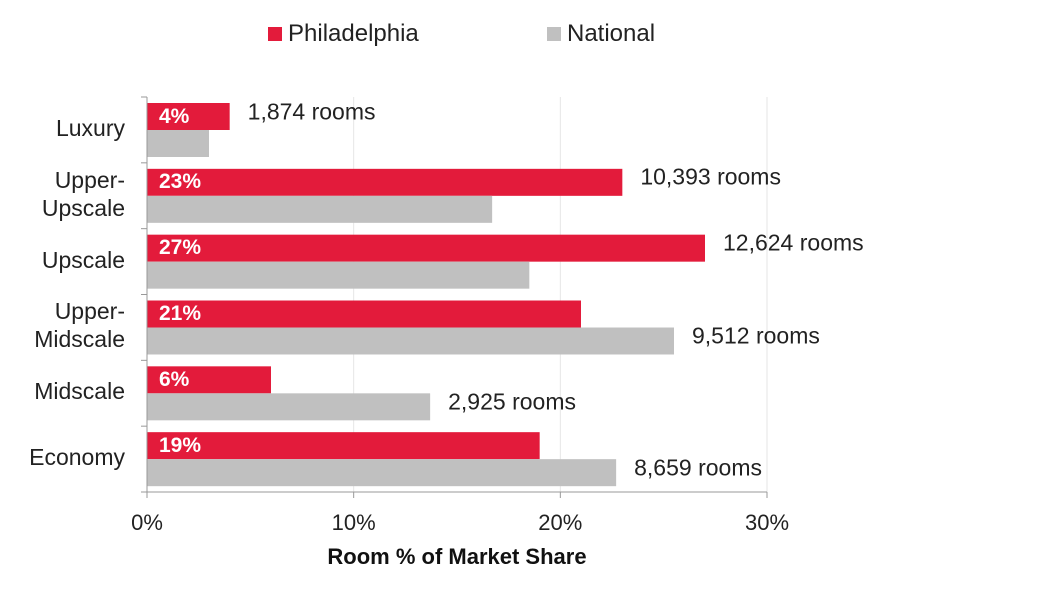 Image resolution: width=1063 pixels, height=603 pixels. I want to click on legend-swatch-philadelphia, so click(275, 34).